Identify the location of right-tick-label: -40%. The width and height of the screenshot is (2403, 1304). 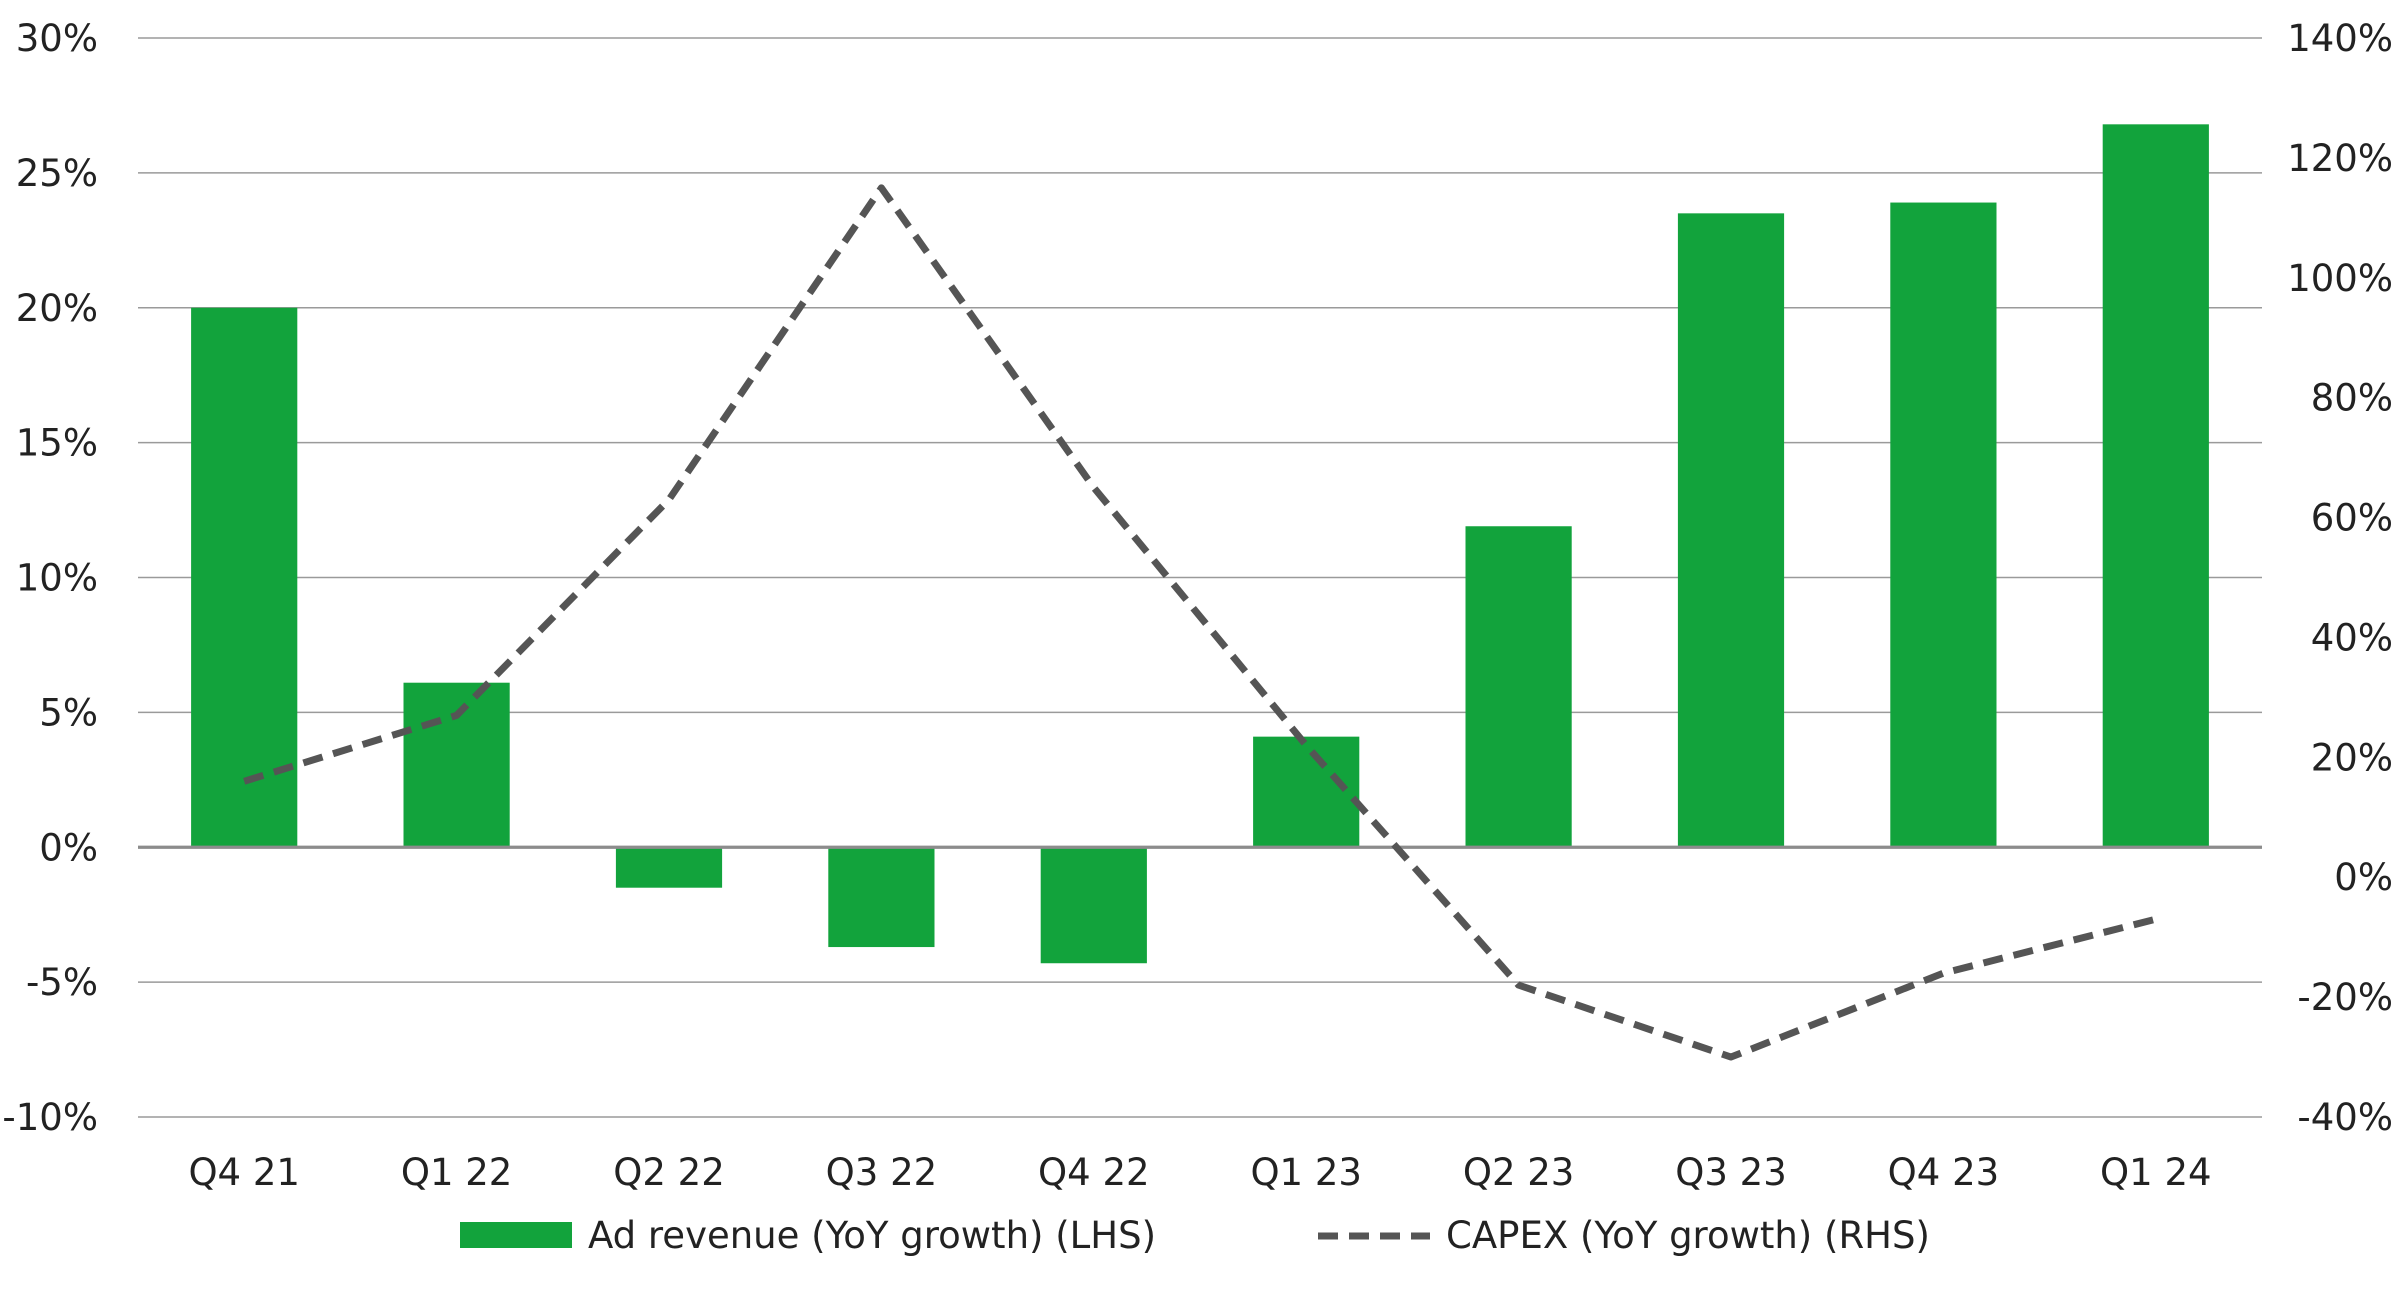
(2345, 1117).